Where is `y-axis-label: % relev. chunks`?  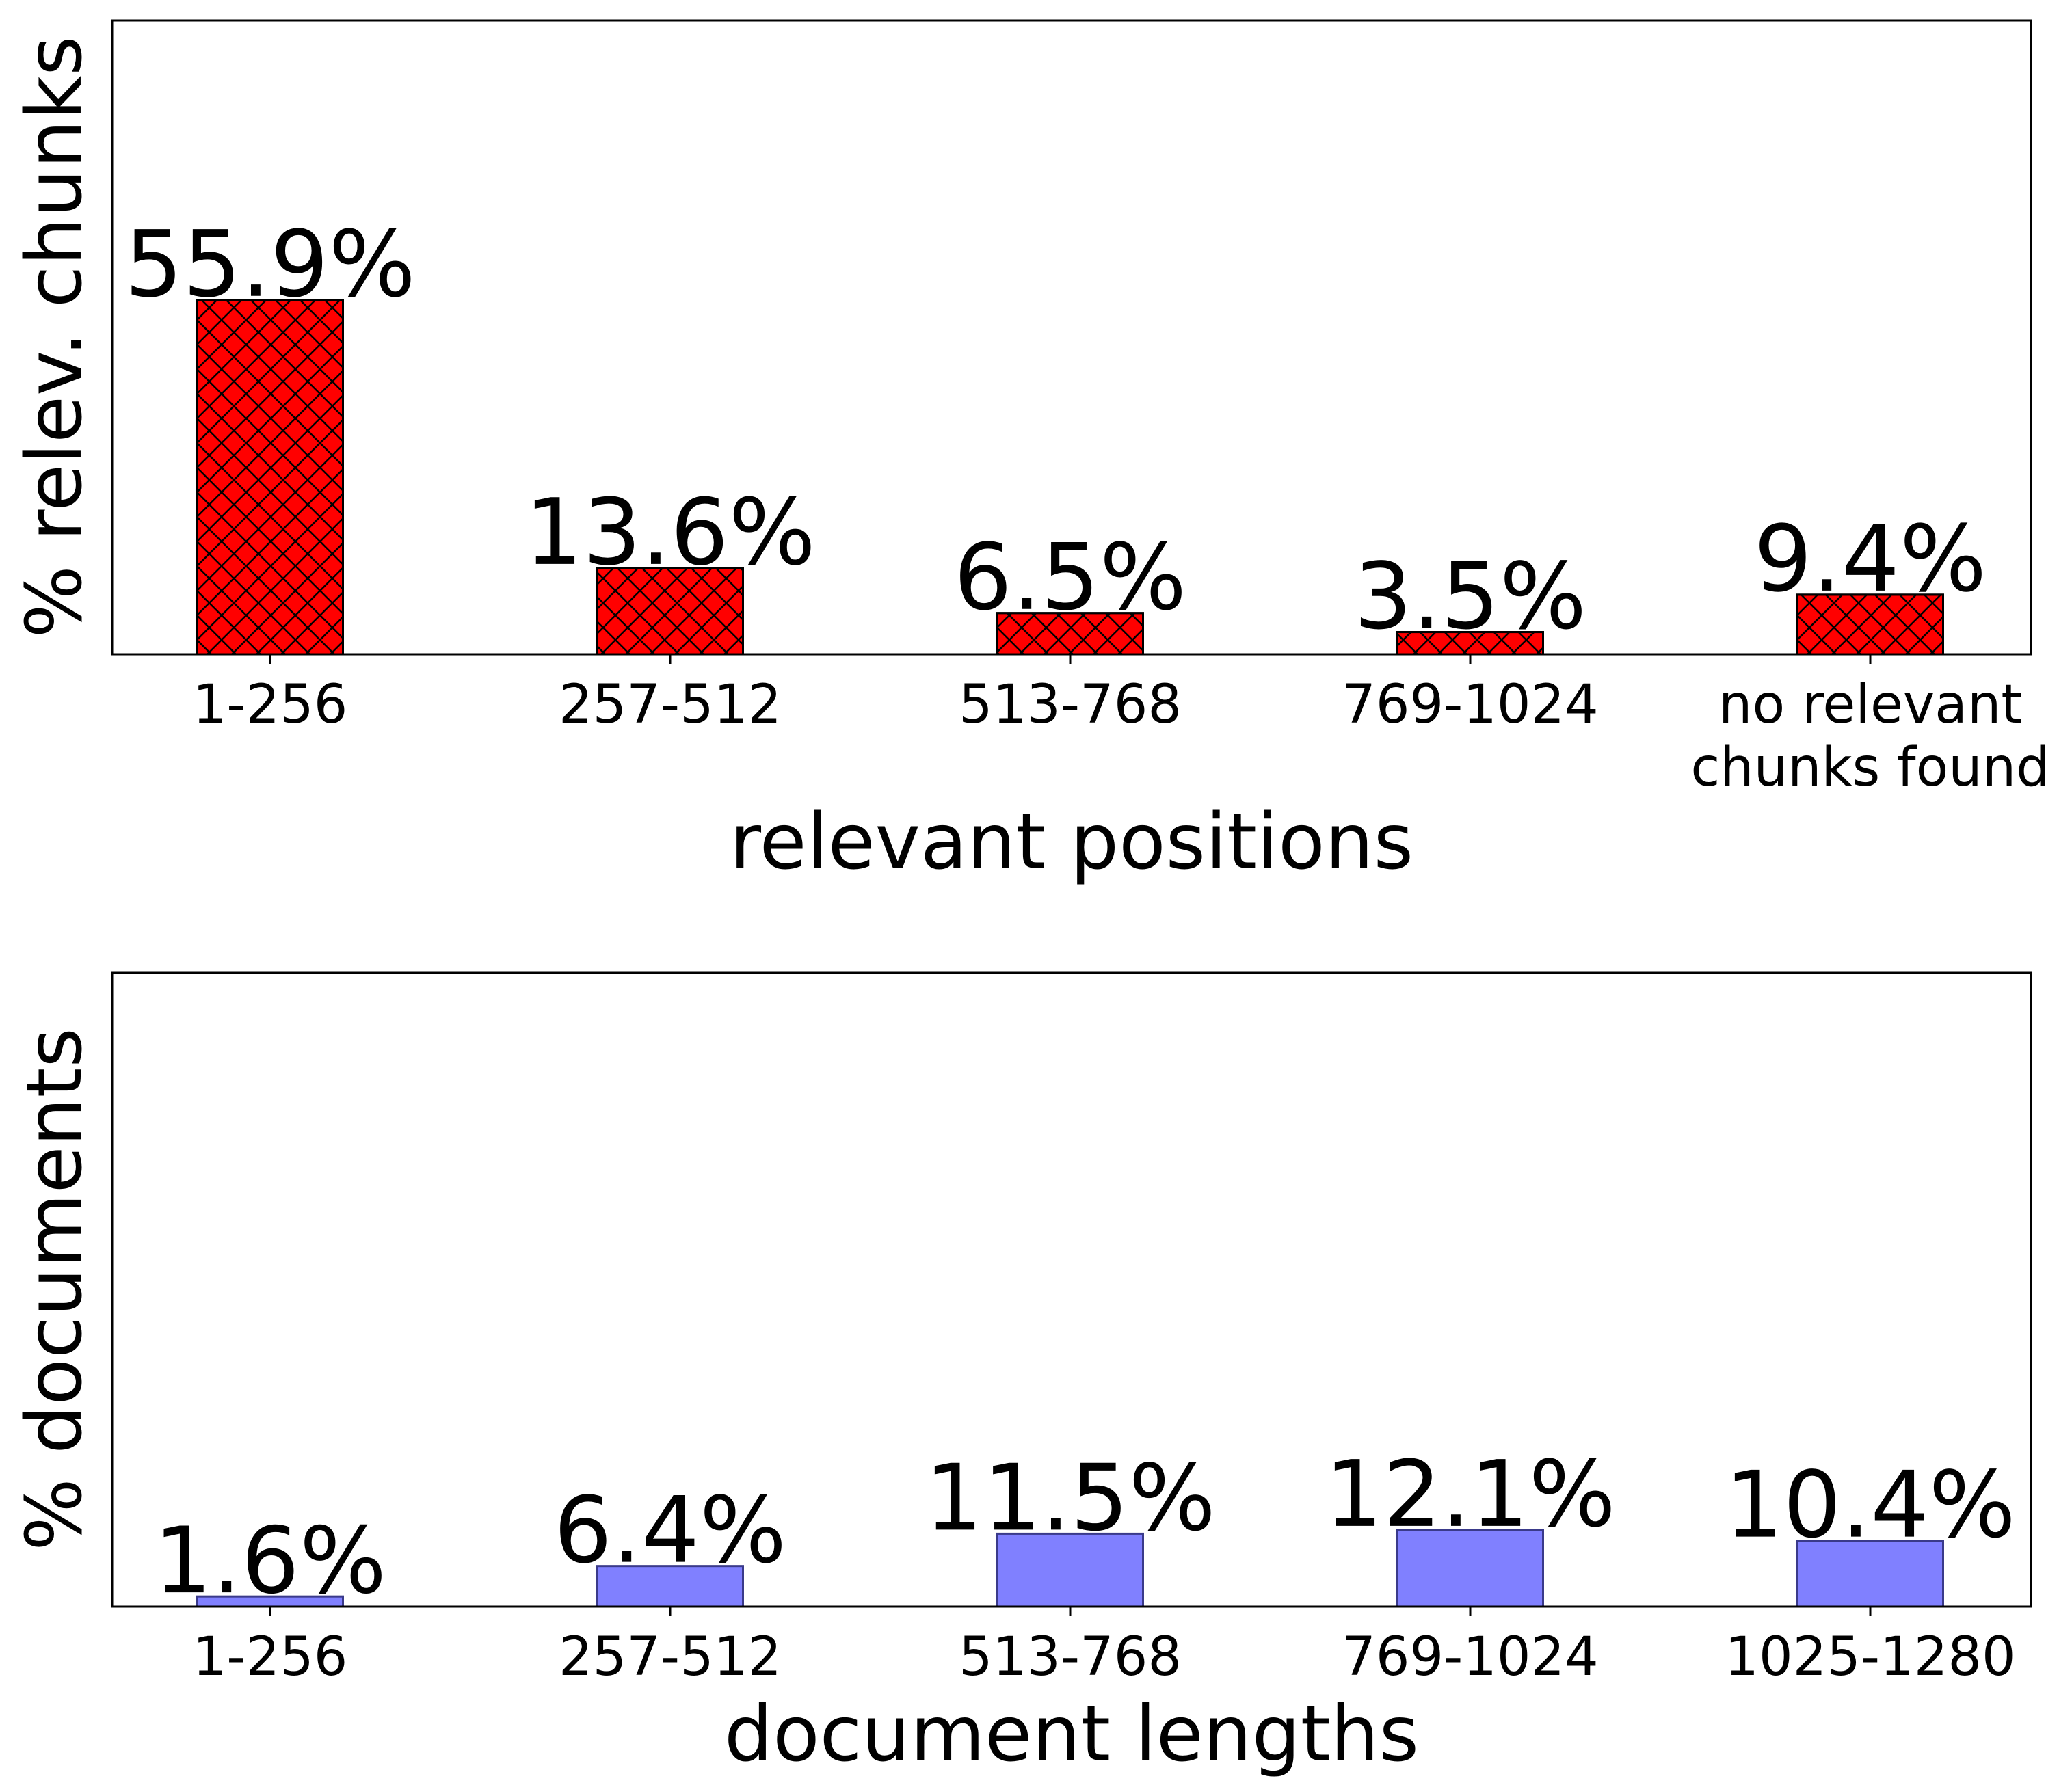 y-axis-label: % relev. chunks is located at coordinates (54, 337).